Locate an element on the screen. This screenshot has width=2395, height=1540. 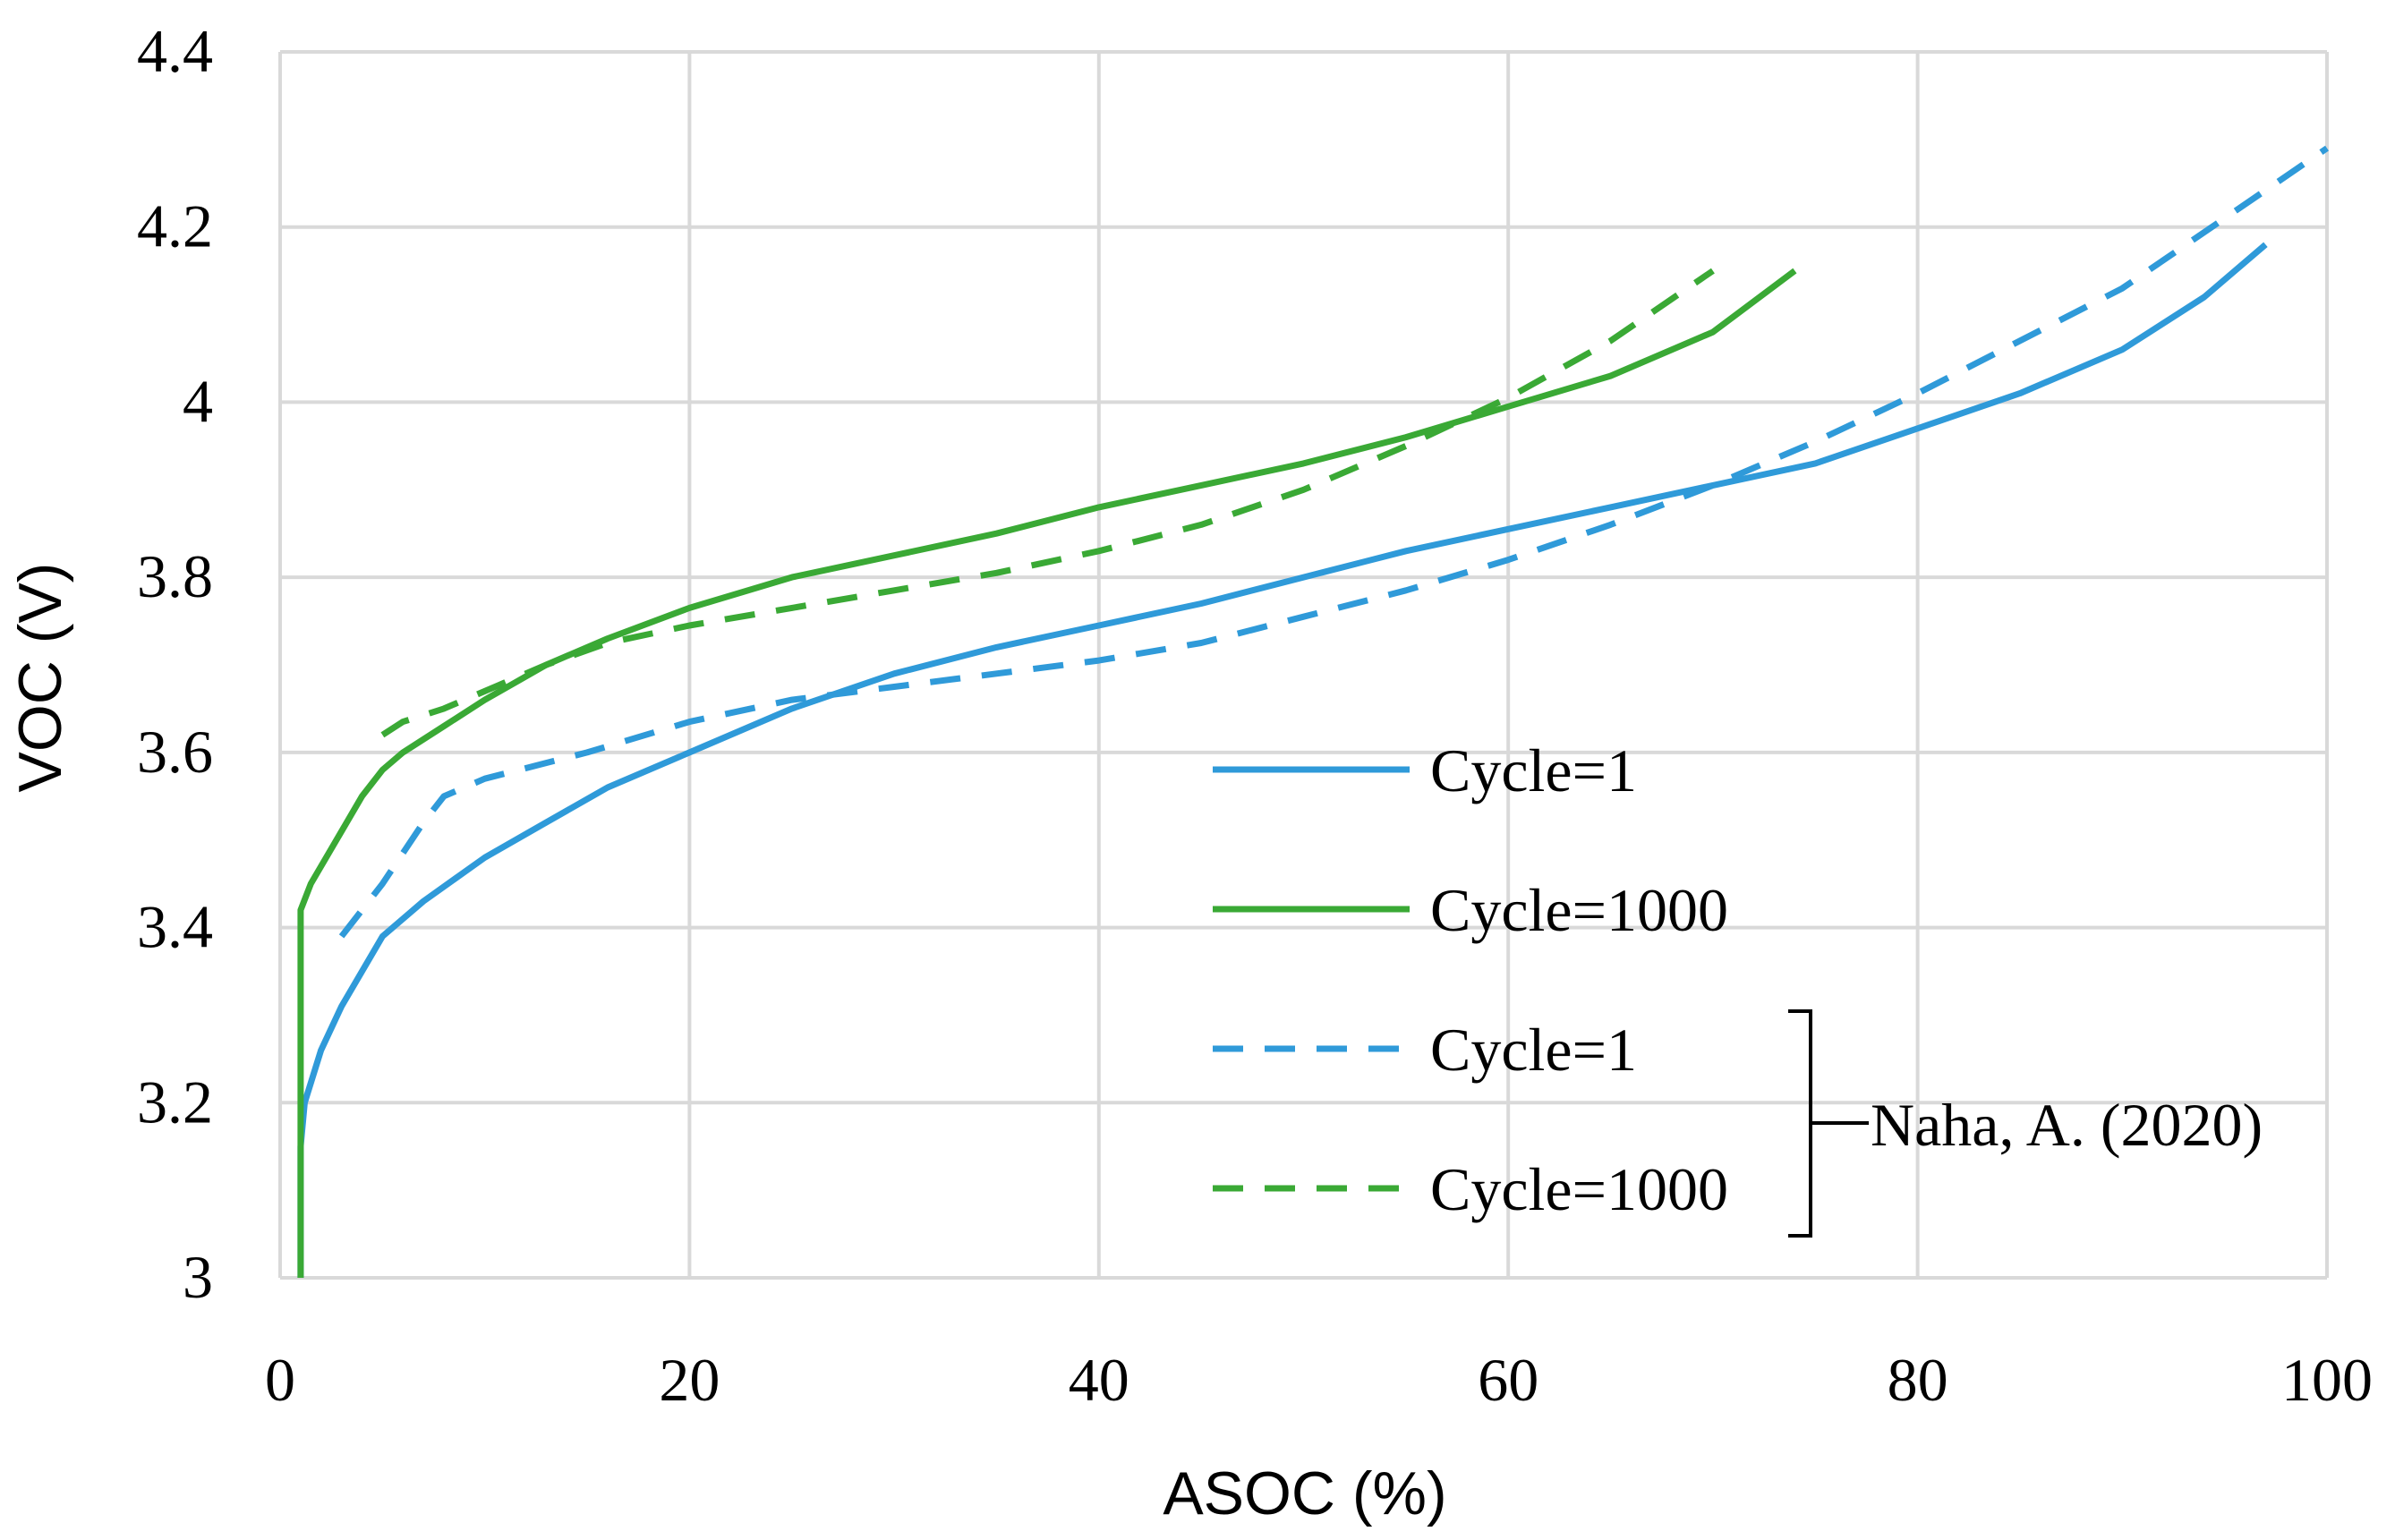
x-tick-label: 0 is located at coordinates (280, 1380).